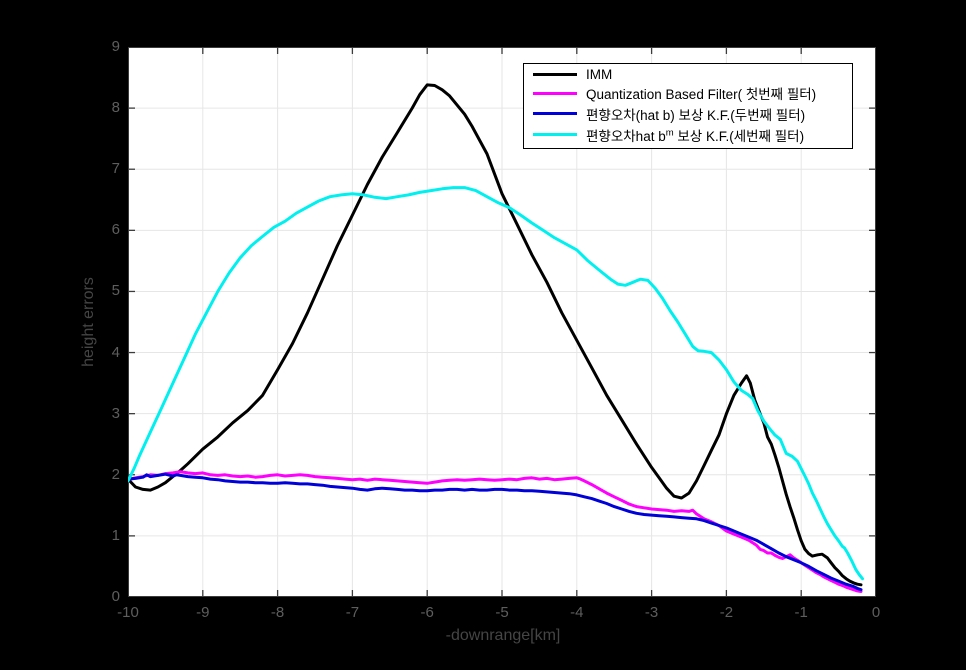 The width and height of the screenshot is (966, 670). Describe the element at coordinates (115, 535) in the screenshot. I see `y-tick-label: 1` at that location.